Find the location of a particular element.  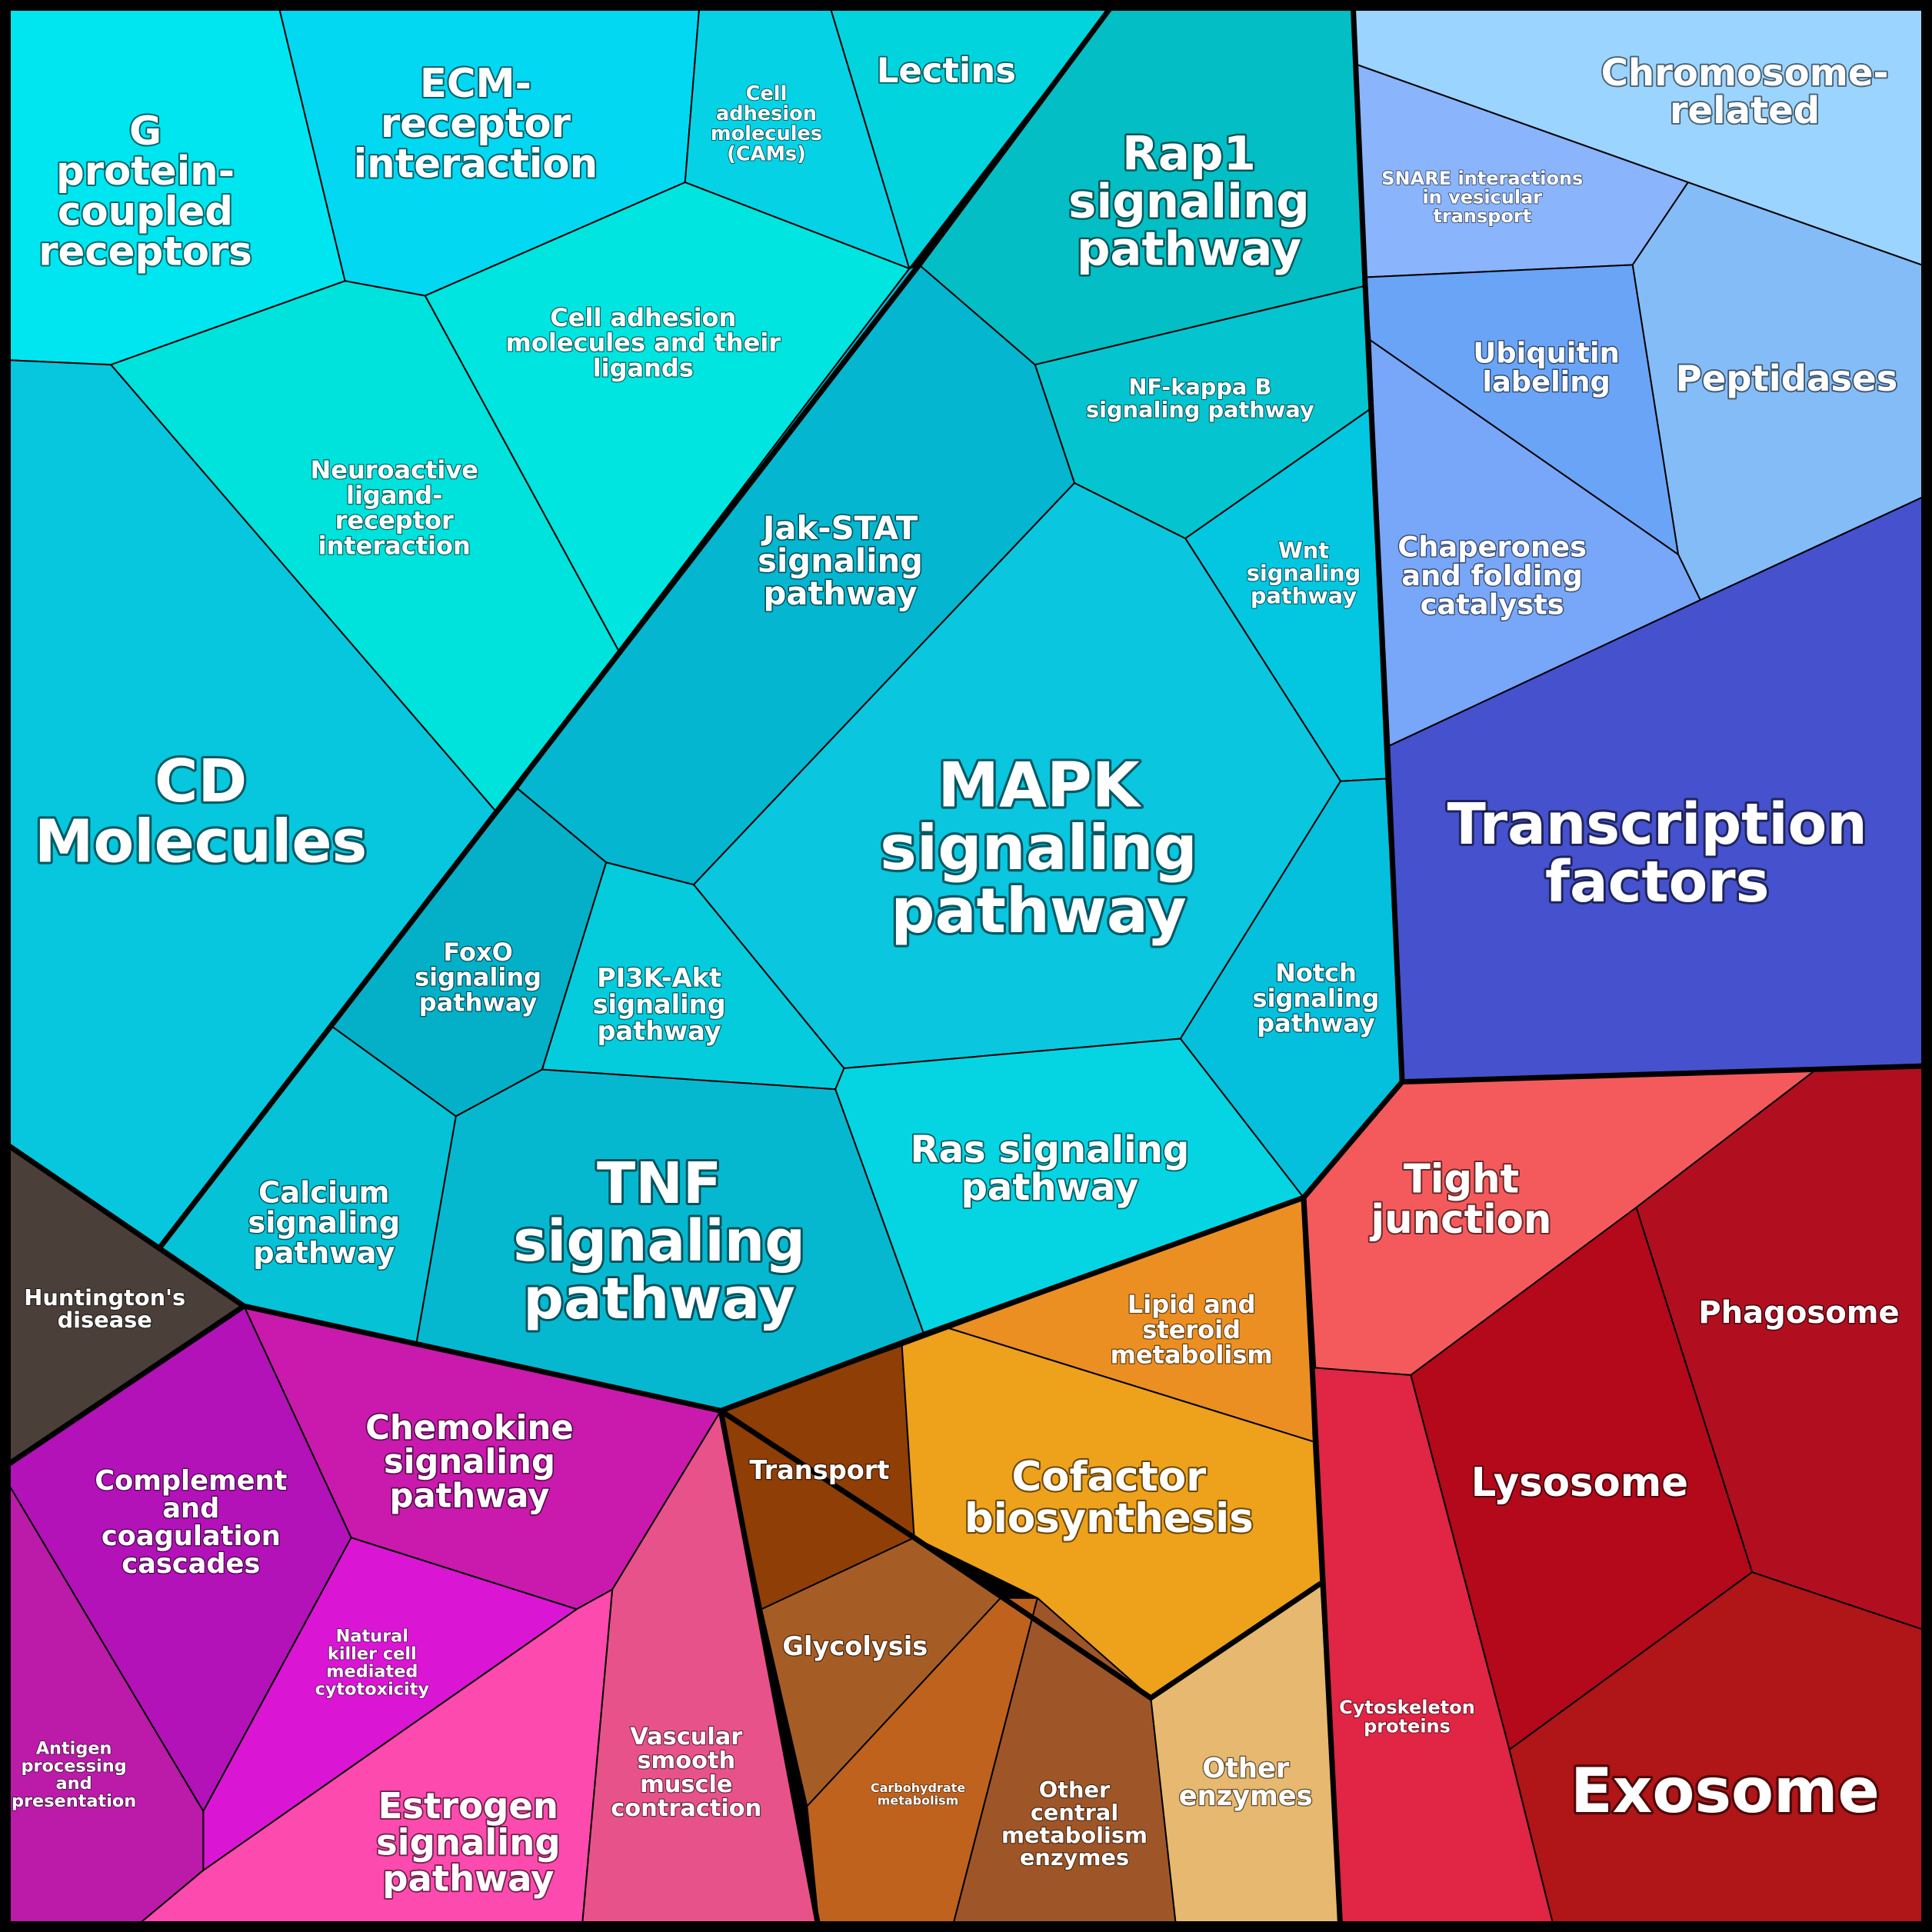

label-transport: Transport is located at coordinates (819, 1470).